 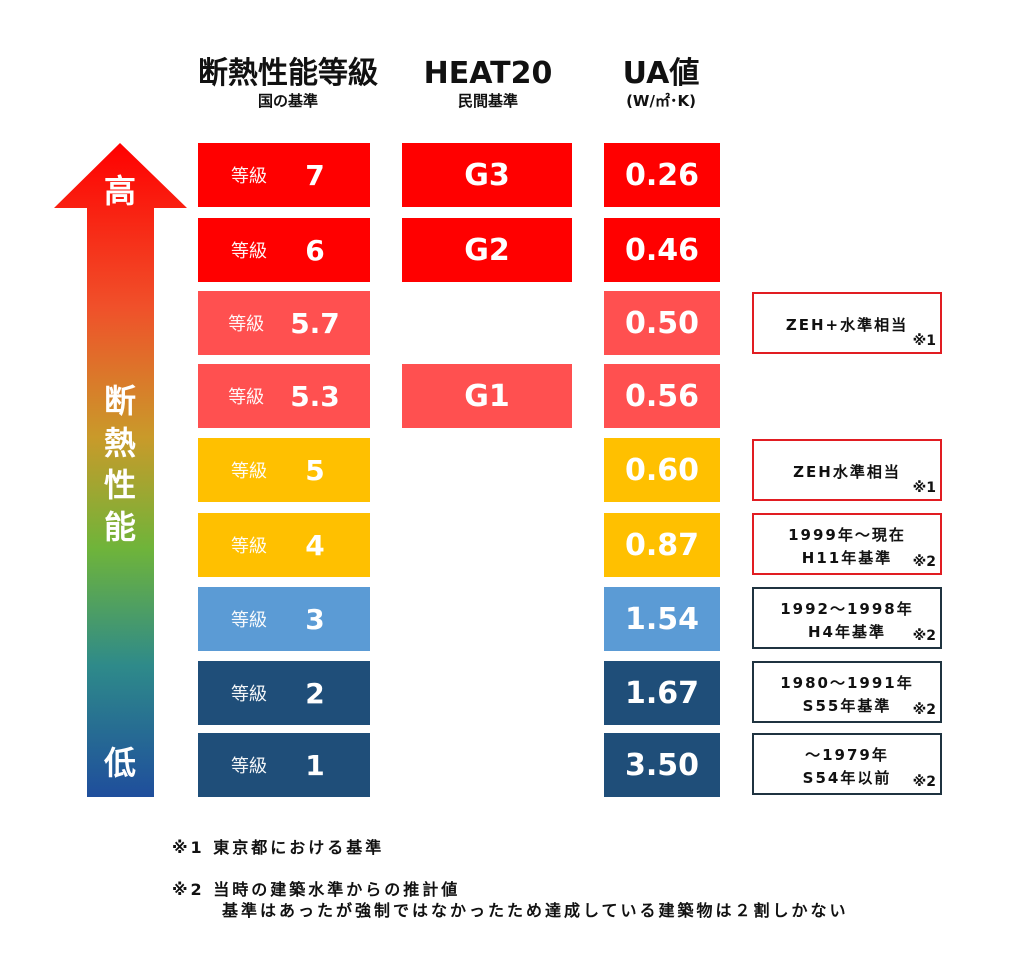 I want to click on performance-arrow, so click(x=120, y=470).